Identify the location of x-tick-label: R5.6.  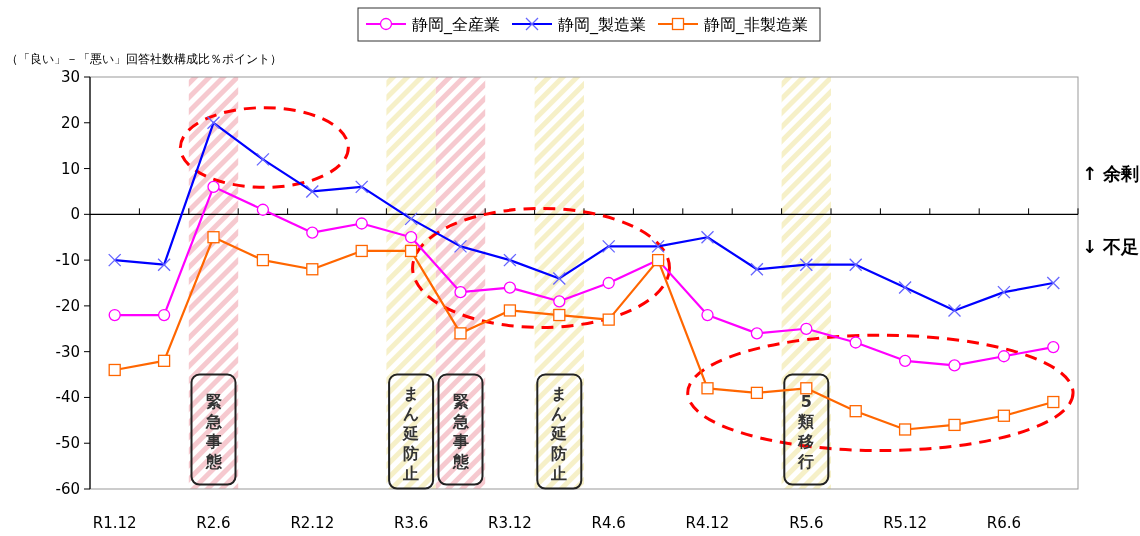
(806, 523).